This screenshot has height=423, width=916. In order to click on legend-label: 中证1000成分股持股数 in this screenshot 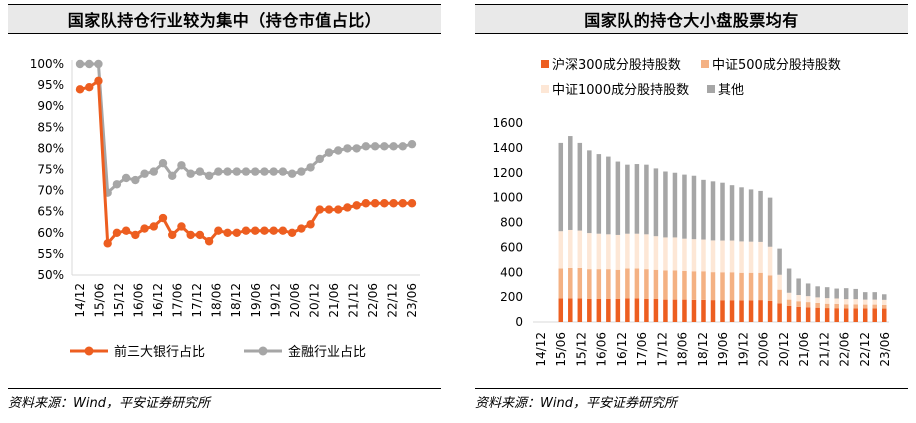, I will do `click(620, 90)`.